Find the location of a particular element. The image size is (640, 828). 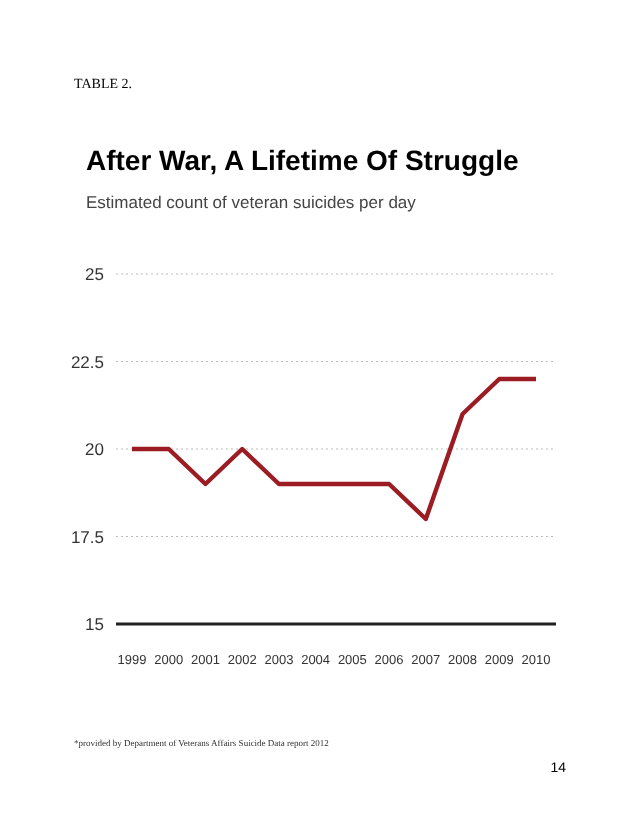

y-tick-label: 17.5 is located at coordinates (87, 536).